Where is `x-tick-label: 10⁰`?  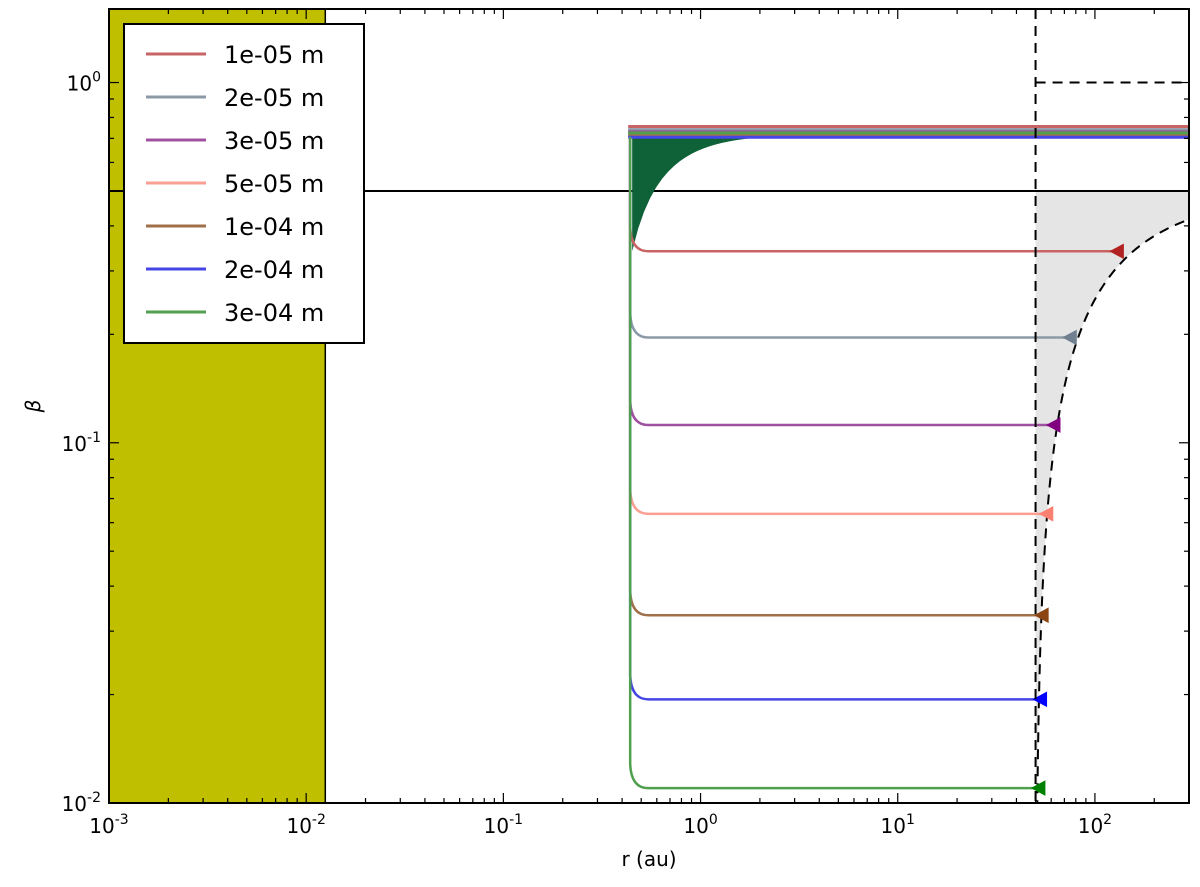
x-tick-label: 10⁰ is located at coordinates (700, 825).